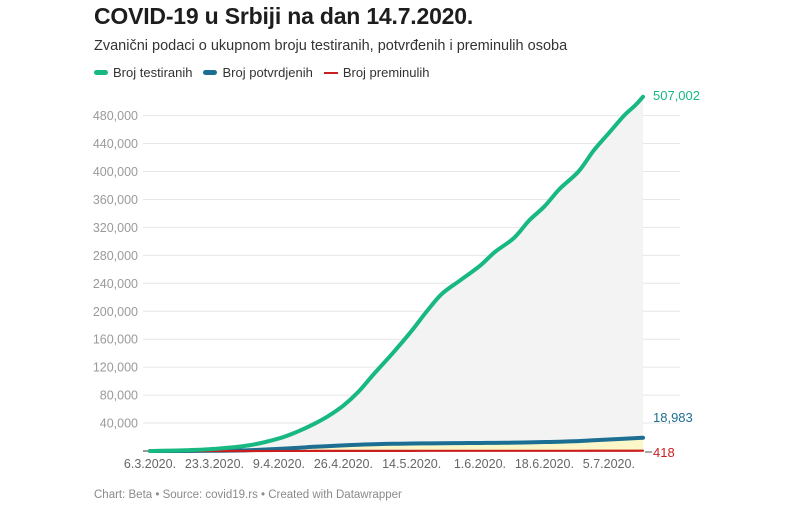  What do you see at coordinates (343, 464) in the screenshot?
I see `x-tick-label: 26.4.2020.` at bounding box center [343, 464].